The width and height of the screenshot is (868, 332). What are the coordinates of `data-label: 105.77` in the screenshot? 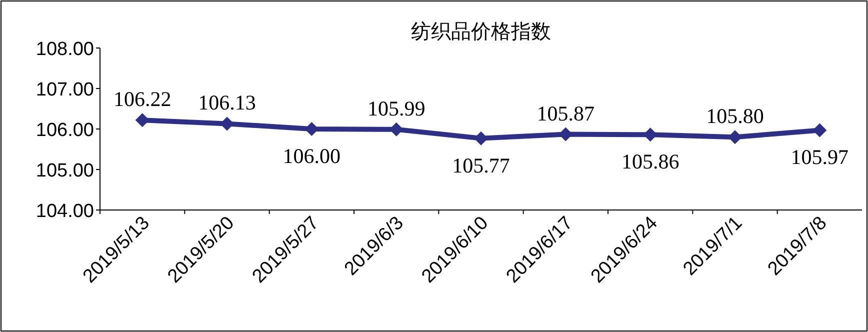 It's located at (481, 165).